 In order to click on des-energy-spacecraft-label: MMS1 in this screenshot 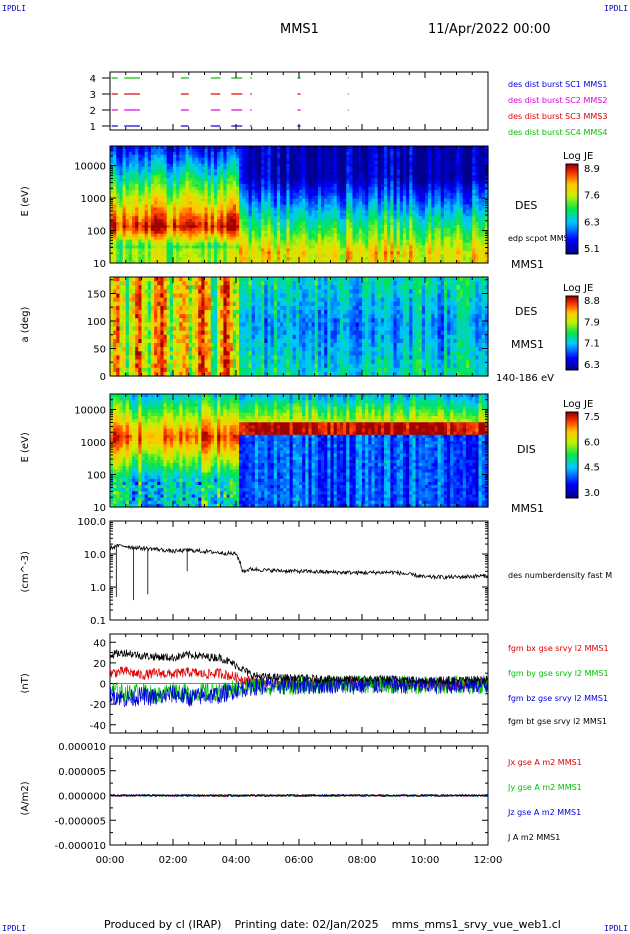, I will do `click(527, 264)`.